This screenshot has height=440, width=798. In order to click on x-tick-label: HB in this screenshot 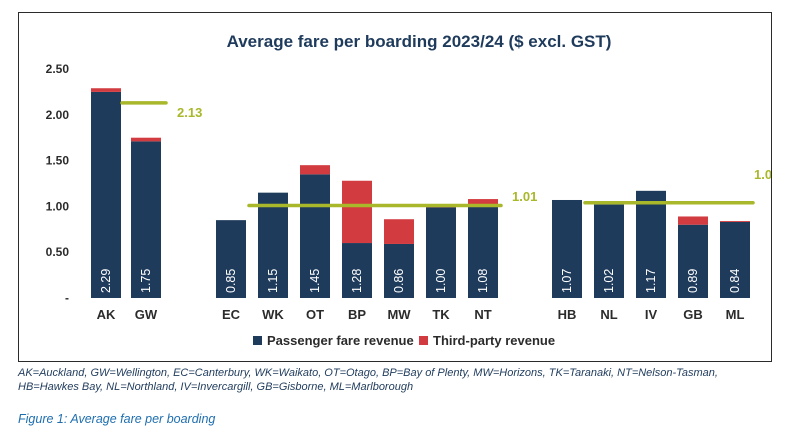, I will do `click(567, 314)`.